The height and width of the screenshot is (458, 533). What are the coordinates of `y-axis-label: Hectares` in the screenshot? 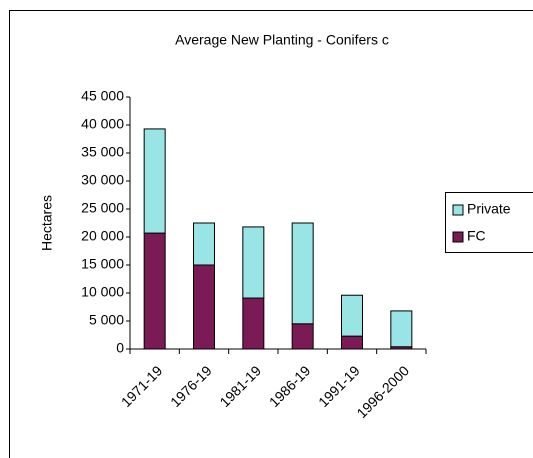 It's located at (47, 223).